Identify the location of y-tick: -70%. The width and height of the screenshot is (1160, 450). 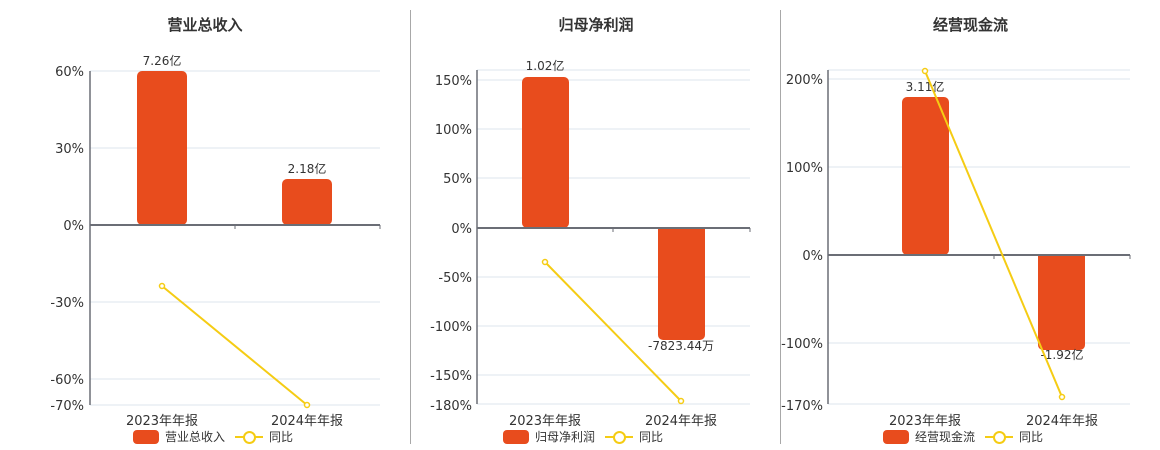
(67, 406).